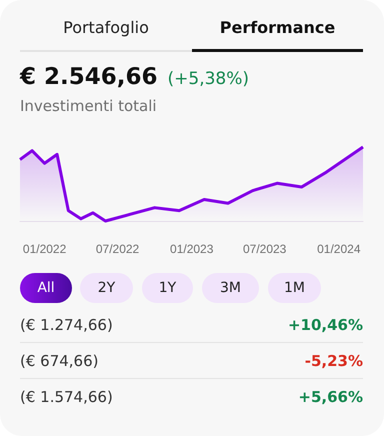  Describe the element at coordinates (209, 79) in the screenshot. I see `text: (+5,38%)` at that location.